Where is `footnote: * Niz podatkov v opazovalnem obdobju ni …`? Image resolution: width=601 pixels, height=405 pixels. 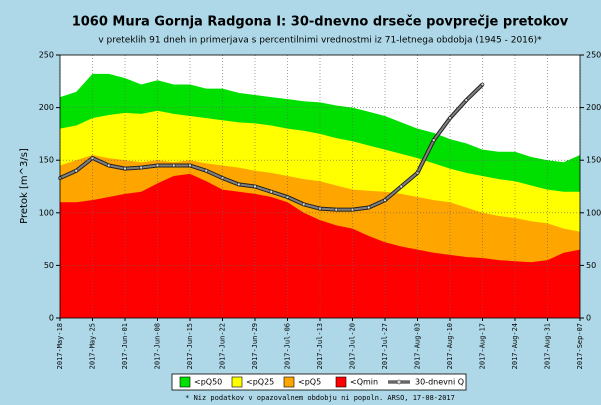 footnote: * Niz podatkov v opazovalnem obdobju ni … is located at coordinates (320, 398).